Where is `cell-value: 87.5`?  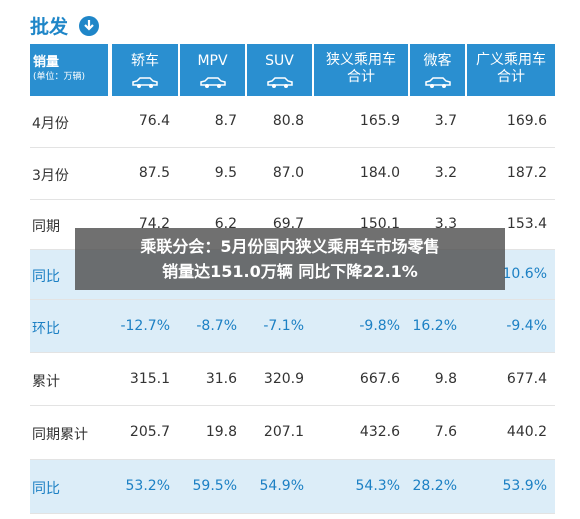 cell-value: 87.5 is located at coordinates (154, 173).